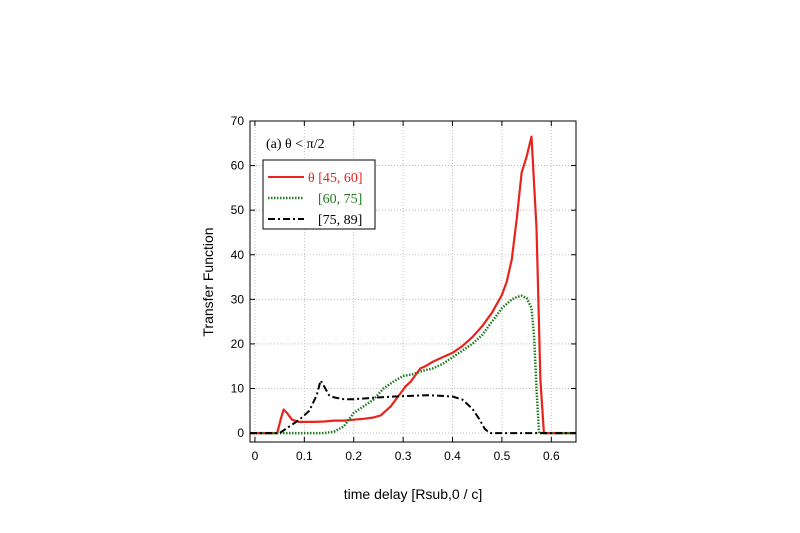  What do you see at coordinates (238, 210) in the screenshot?
I see `y-tick-label: 50` at bounding box center [238, 210].